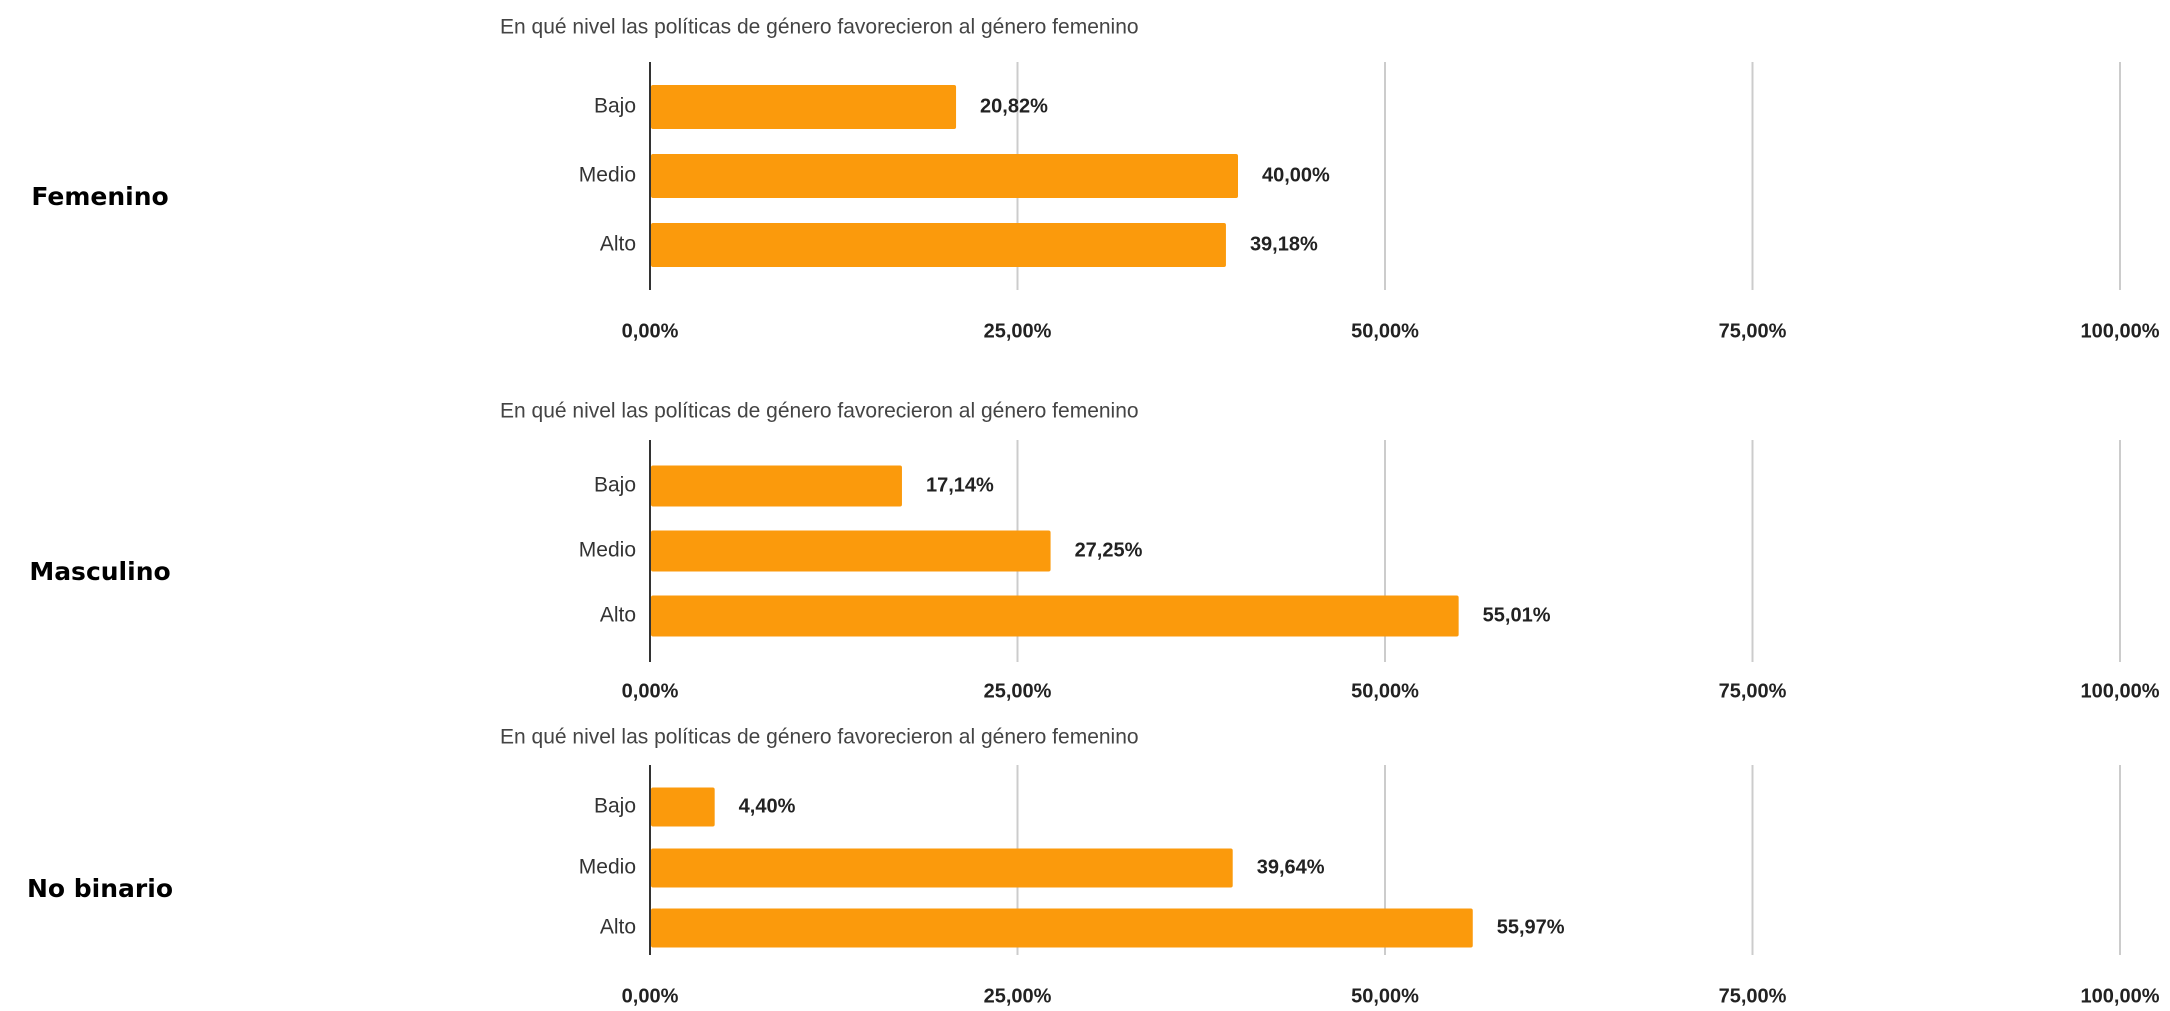 The image size is (2170, 1011). Describe the element at coordinates (1531, 927) in the screenshot. I see `value-label: 55,97%` at that location.